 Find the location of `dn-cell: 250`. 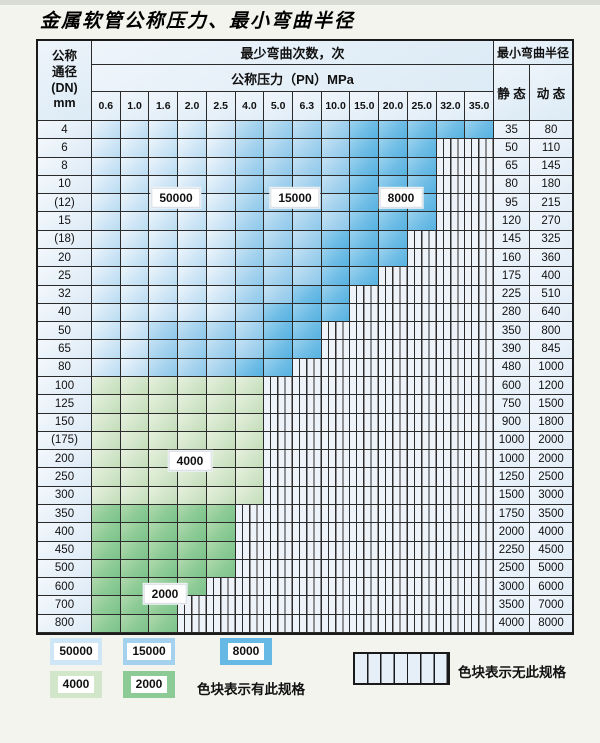

dn-cell: 250 is located at coordinates (65, 477).